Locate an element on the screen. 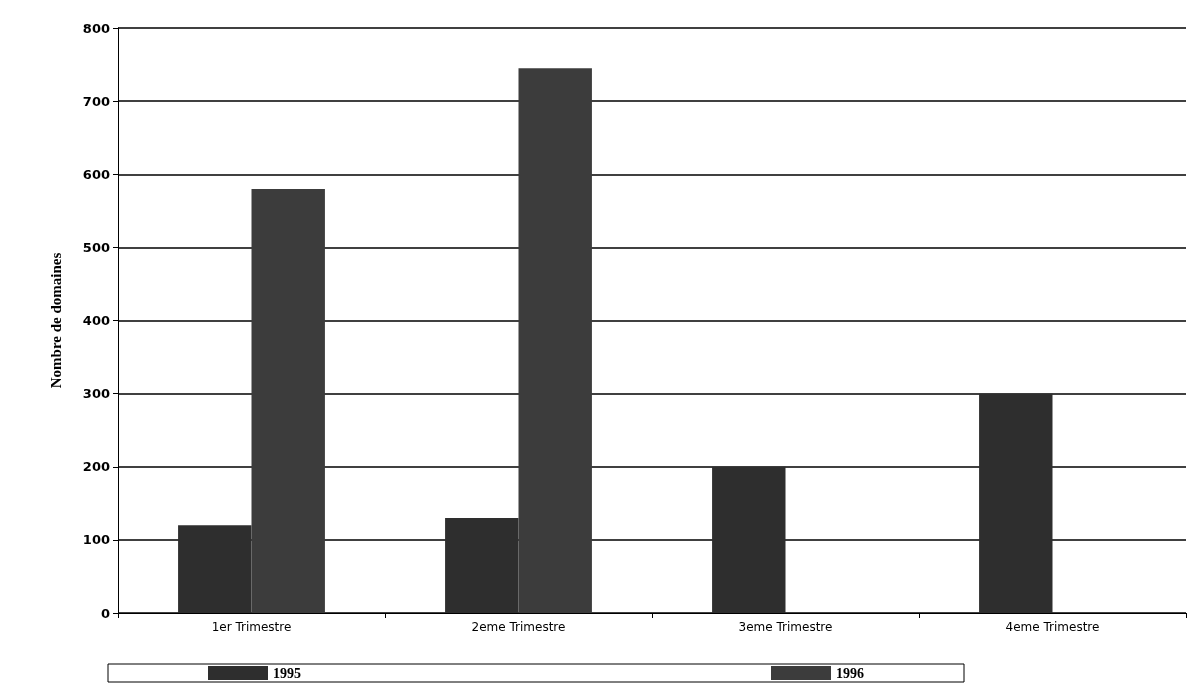 This screenshot has width=1202, height=697. y-tick-label: 0 is located at coordinates (105, 613).